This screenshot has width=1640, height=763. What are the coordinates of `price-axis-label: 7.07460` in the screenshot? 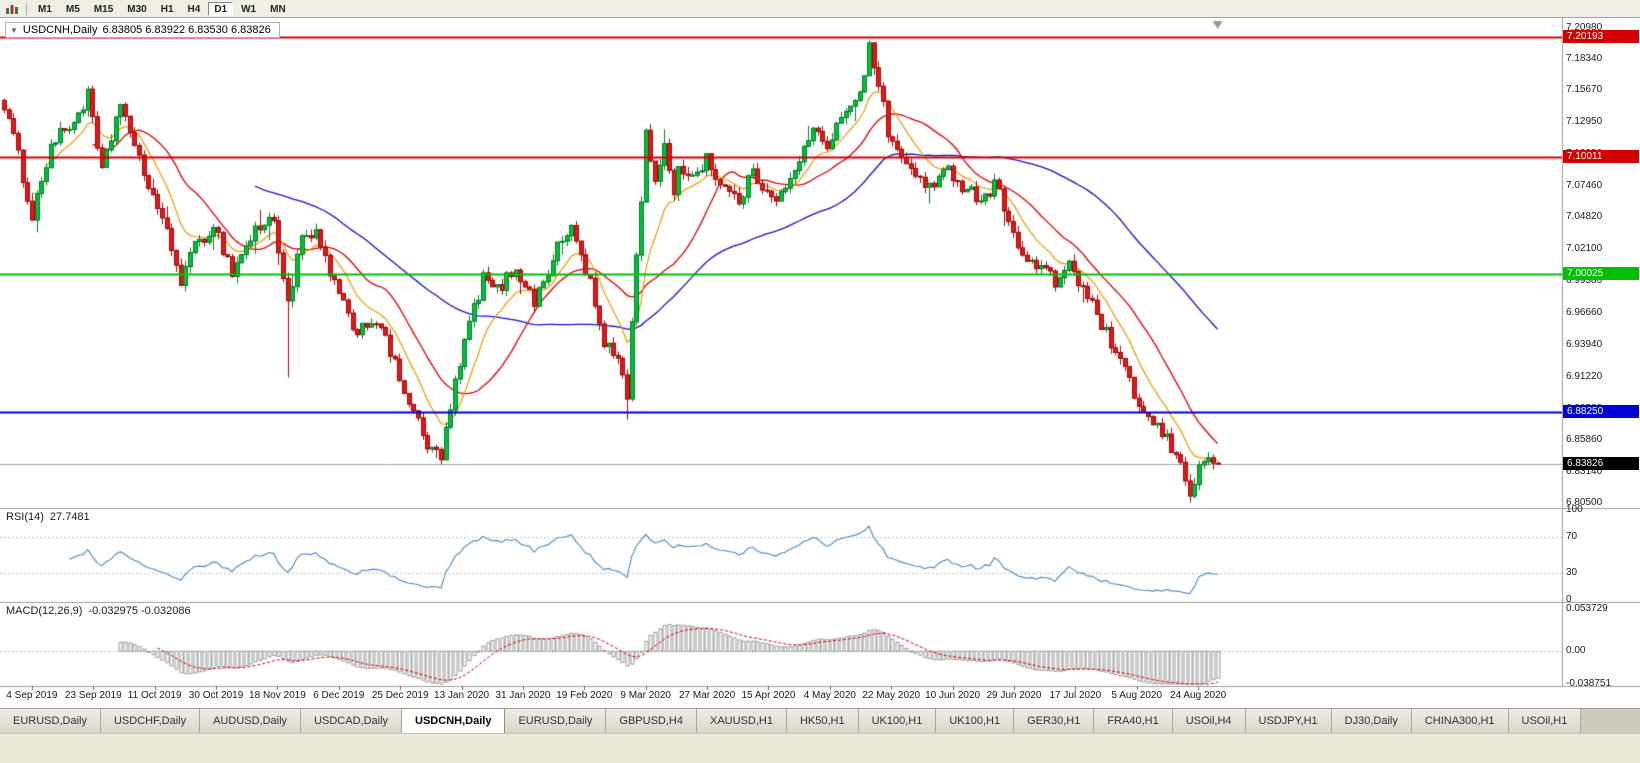 It's located at (1584, 186).